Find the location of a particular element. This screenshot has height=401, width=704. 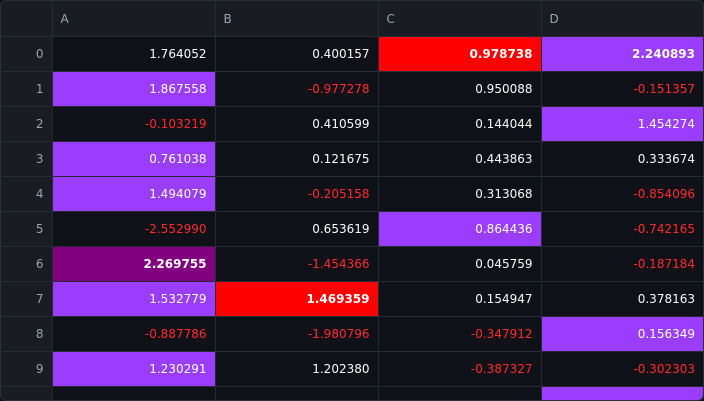

table-cell-d: 0.156349 is located at coordinates (622, 334).